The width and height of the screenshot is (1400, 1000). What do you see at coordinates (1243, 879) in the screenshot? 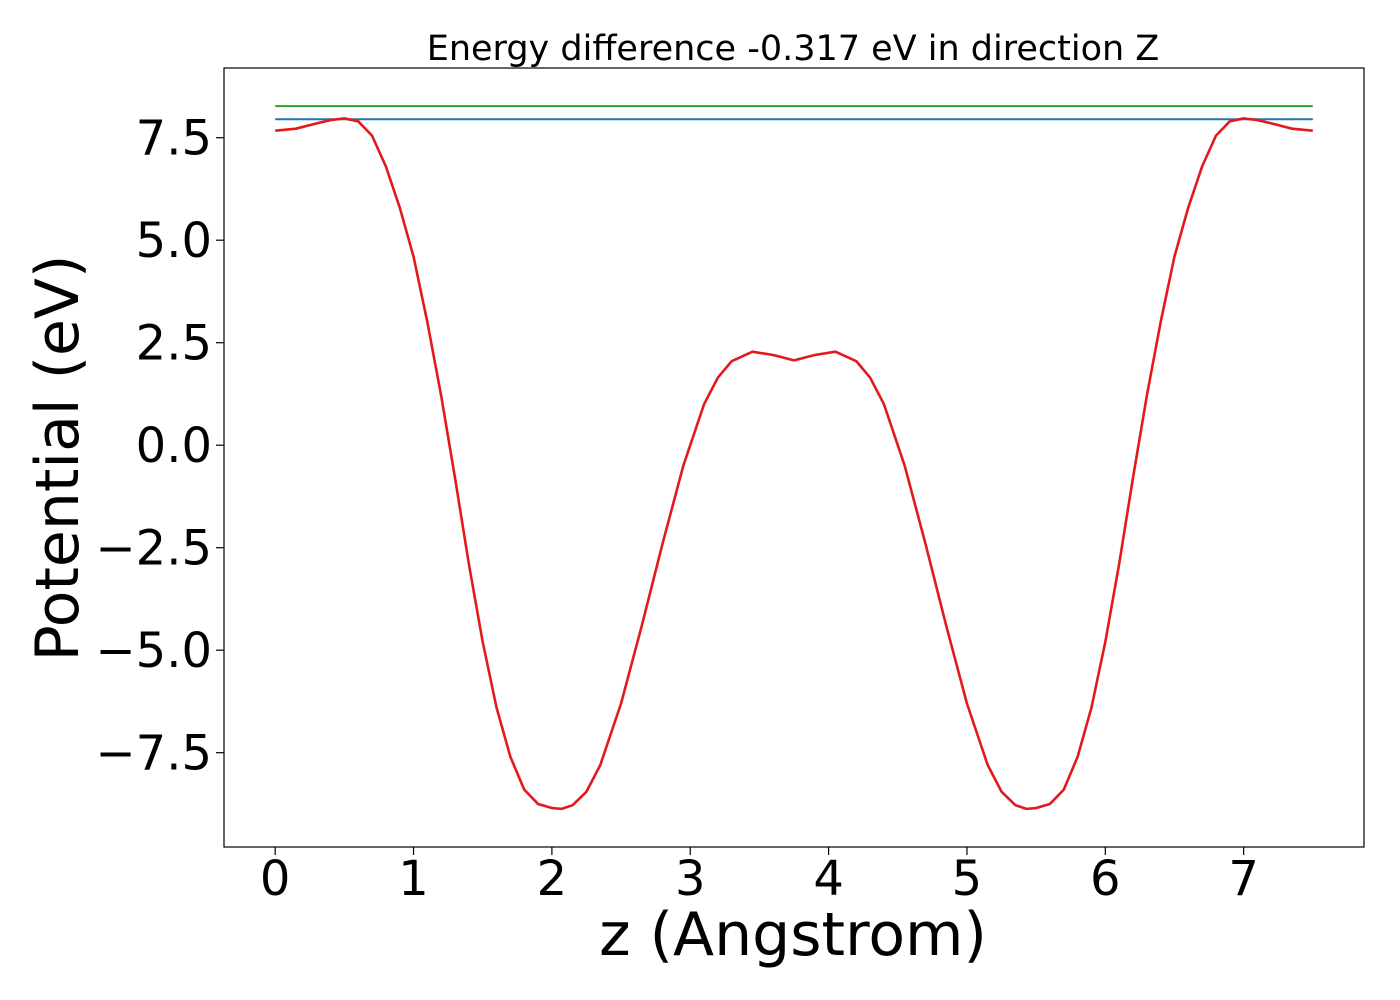
I see `x-tick-label: 7` at bounding box center [1243, 879].